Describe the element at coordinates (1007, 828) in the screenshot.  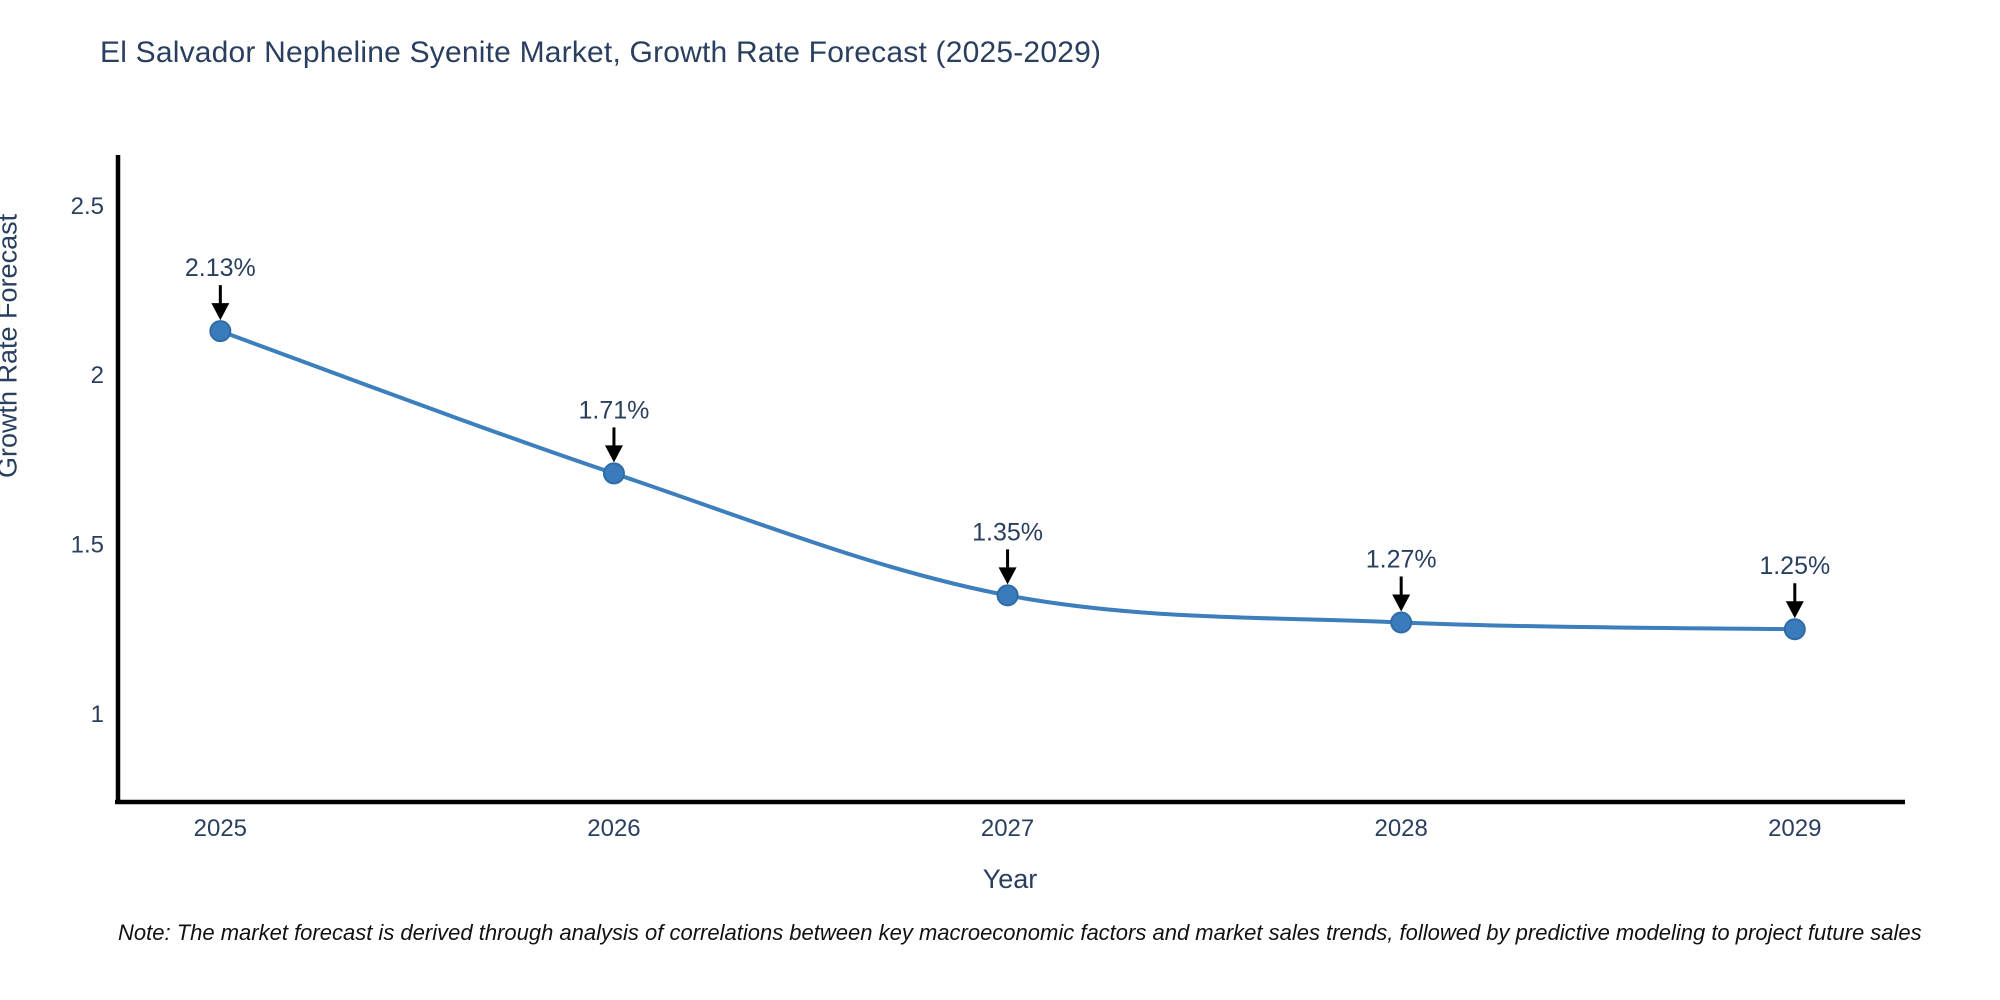
I see `x-tick-label: 2027` at that location.